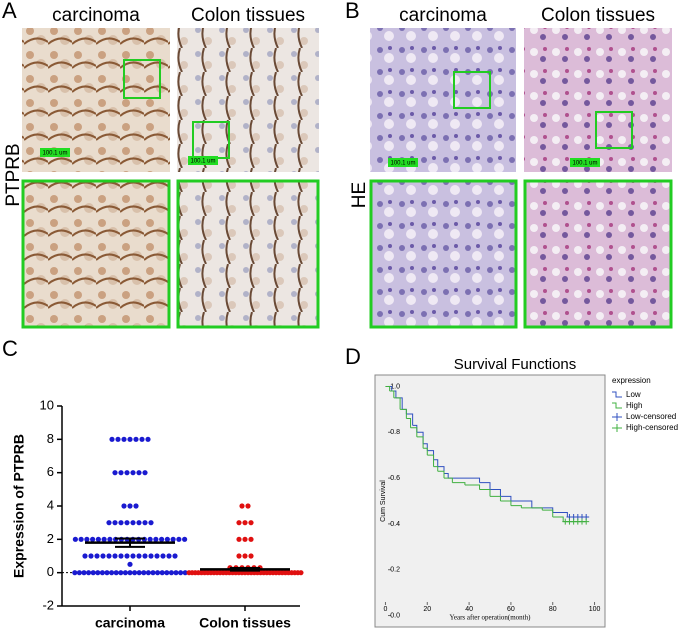 The image size is (685, 635). Describe the element at coordinates (395, 432) in the screenshot. I see `y-tick-label: 0.8` at that location.